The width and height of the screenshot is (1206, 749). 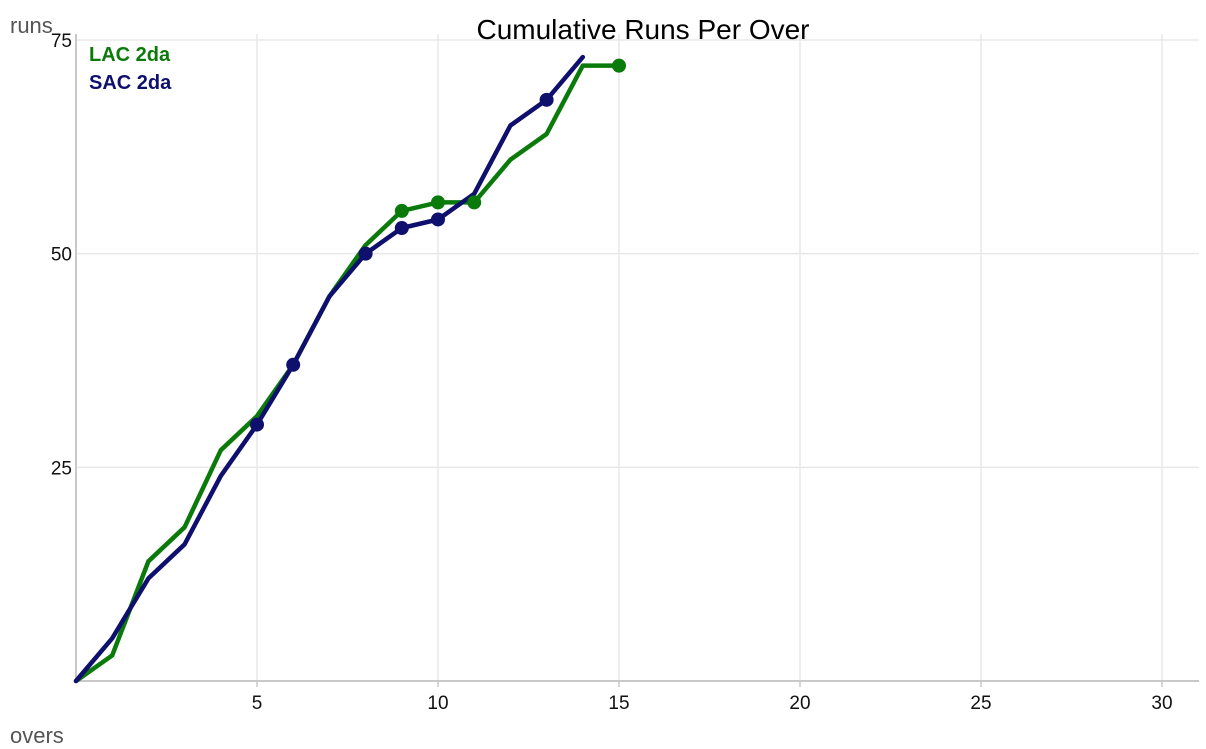 I want to click on x-tick-label-30: 30, so click(x=1161, y=703).